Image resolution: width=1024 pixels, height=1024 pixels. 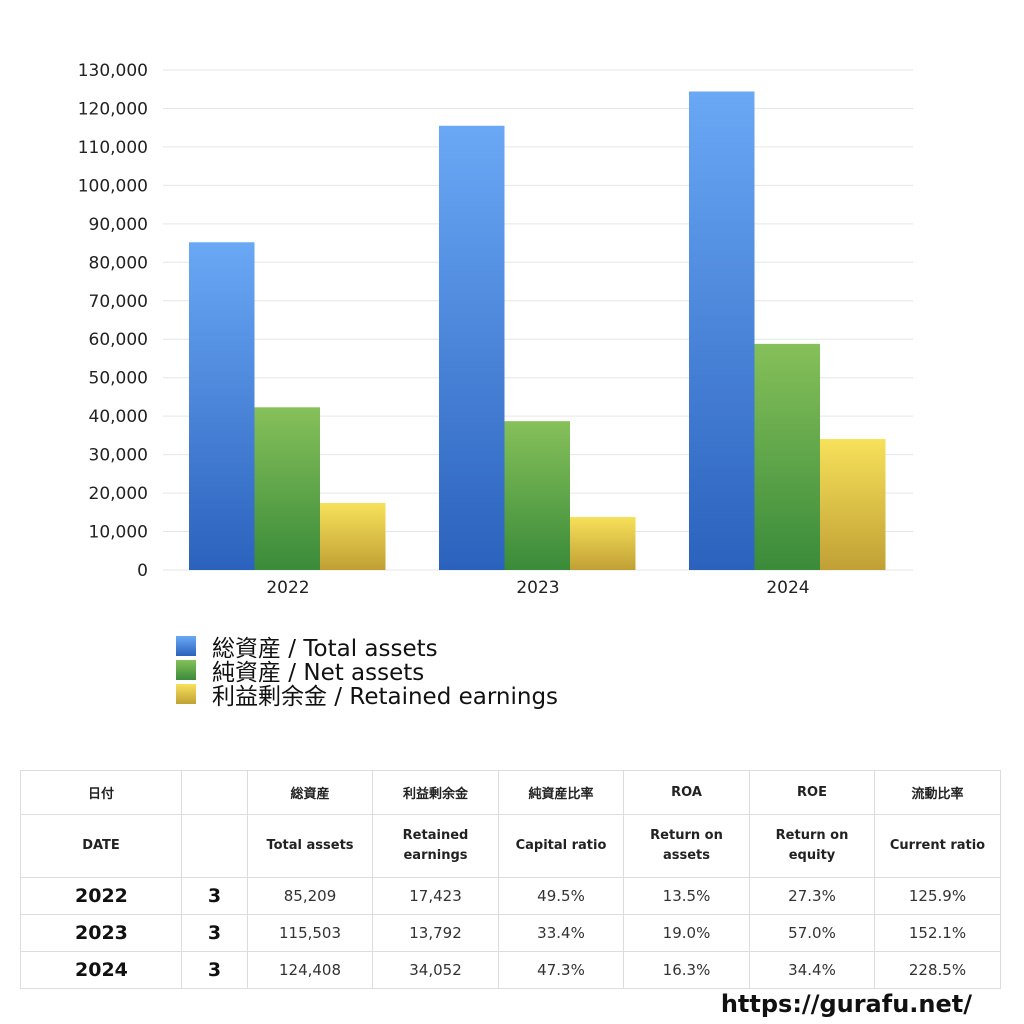 What do you see at coordinates (561, 896) in the screenshot?
I see `cell-capital-ratio: 49.5%` at bounding box center [561, 896].